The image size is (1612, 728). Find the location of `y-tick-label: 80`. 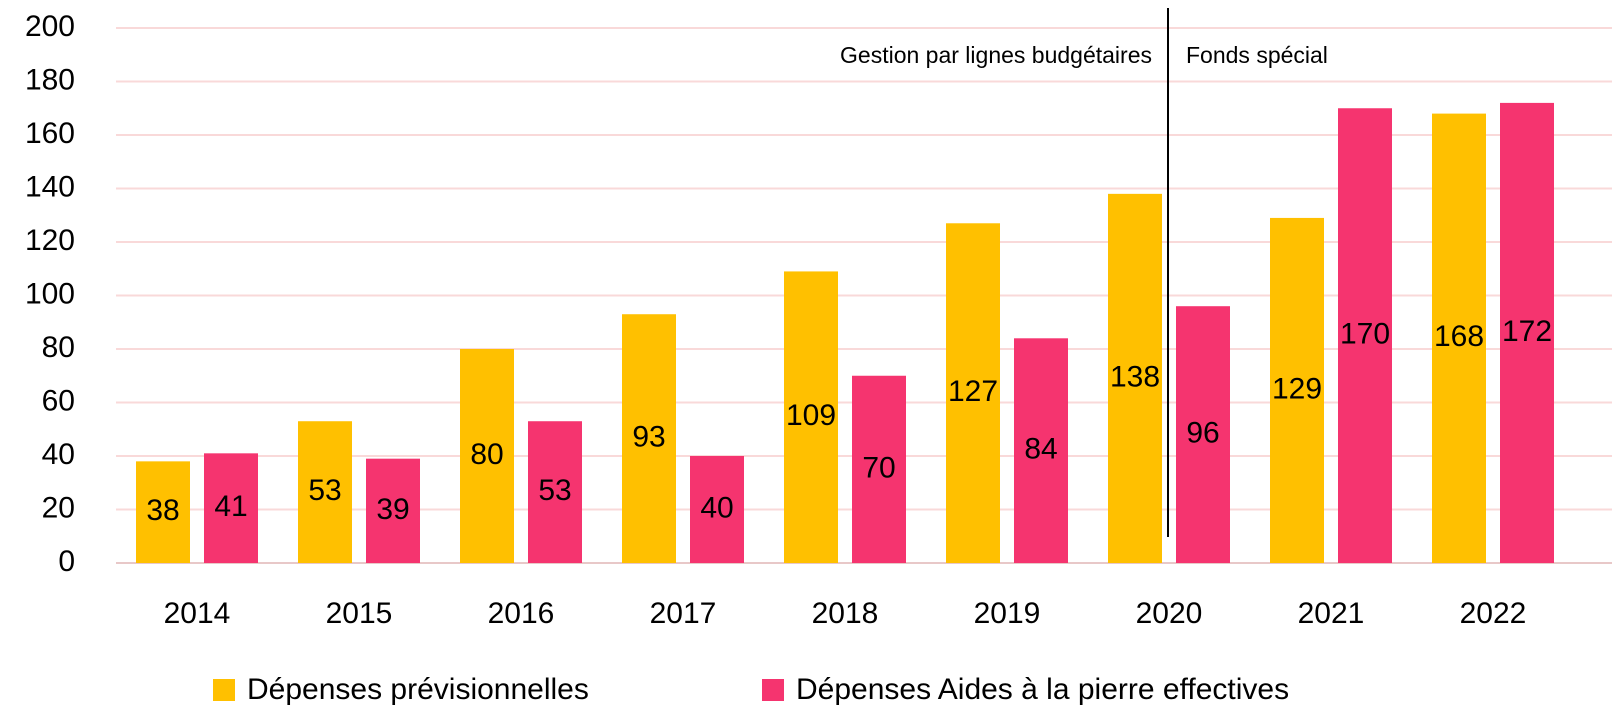

y-tick-label: 80 is located at coordinates (58, 347).